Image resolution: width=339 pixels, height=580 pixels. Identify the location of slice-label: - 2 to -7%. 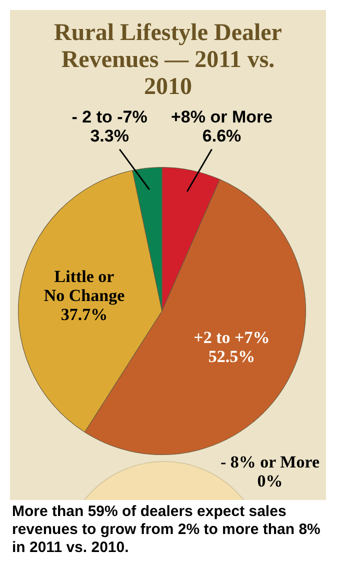
(110, 116).